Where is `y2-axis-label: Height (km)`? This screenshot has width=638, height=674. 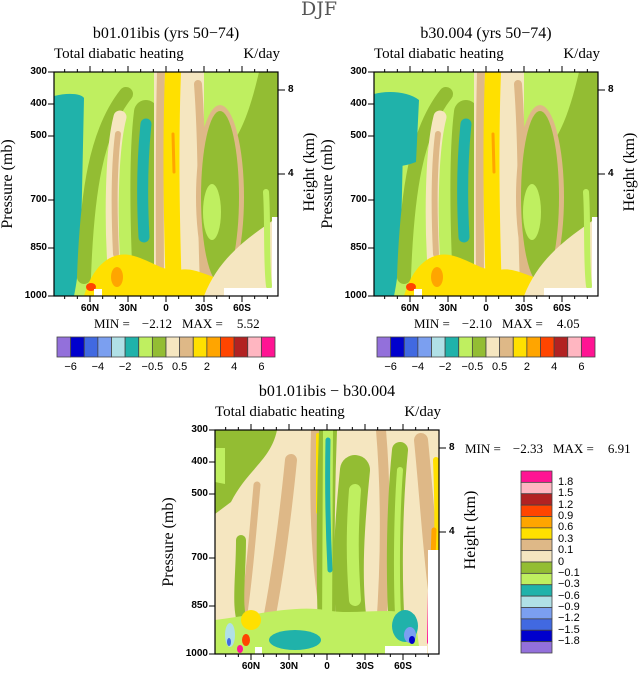
y2-axis-label: Height (km) is located at coordinates (309, 172).